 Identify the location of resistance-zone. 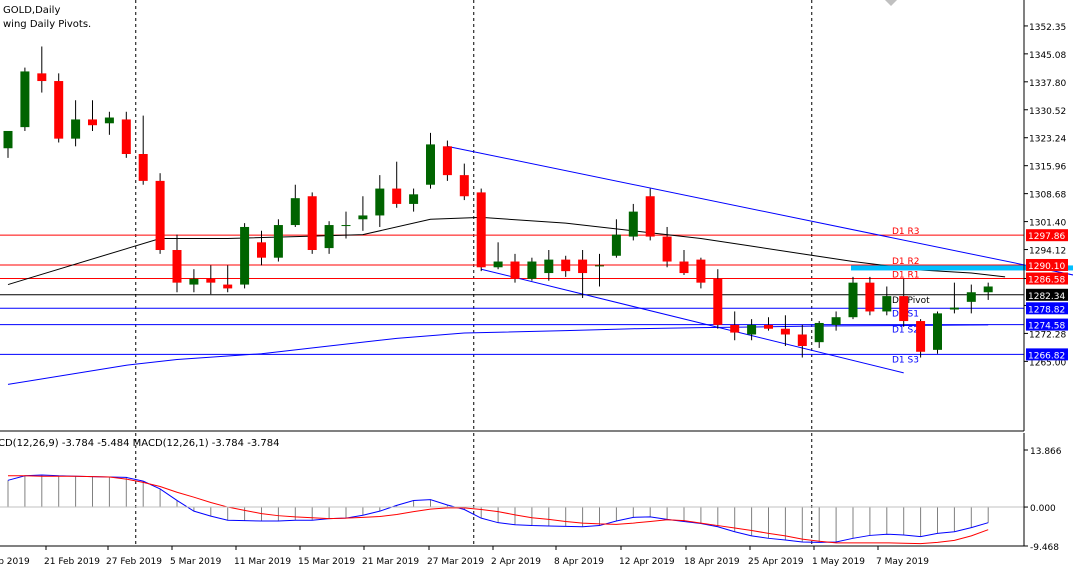
(962, 268).